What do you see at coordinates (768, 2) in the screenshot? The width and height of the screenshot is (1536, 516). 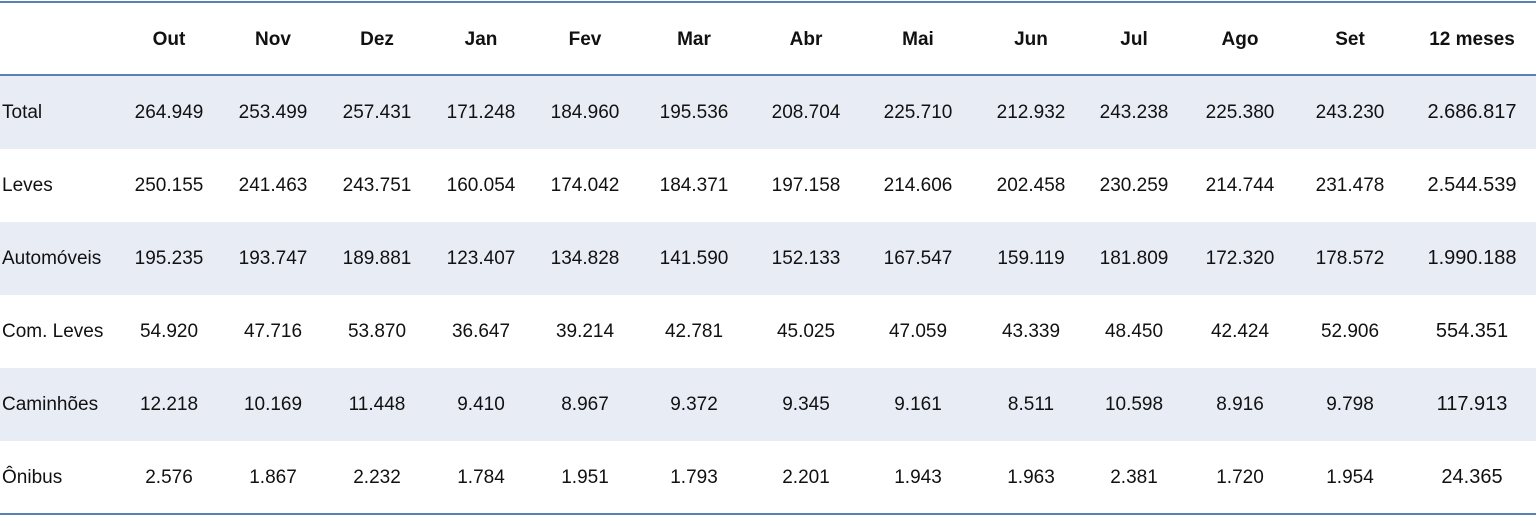 I see `top-border` at bounding box center [768, 2].